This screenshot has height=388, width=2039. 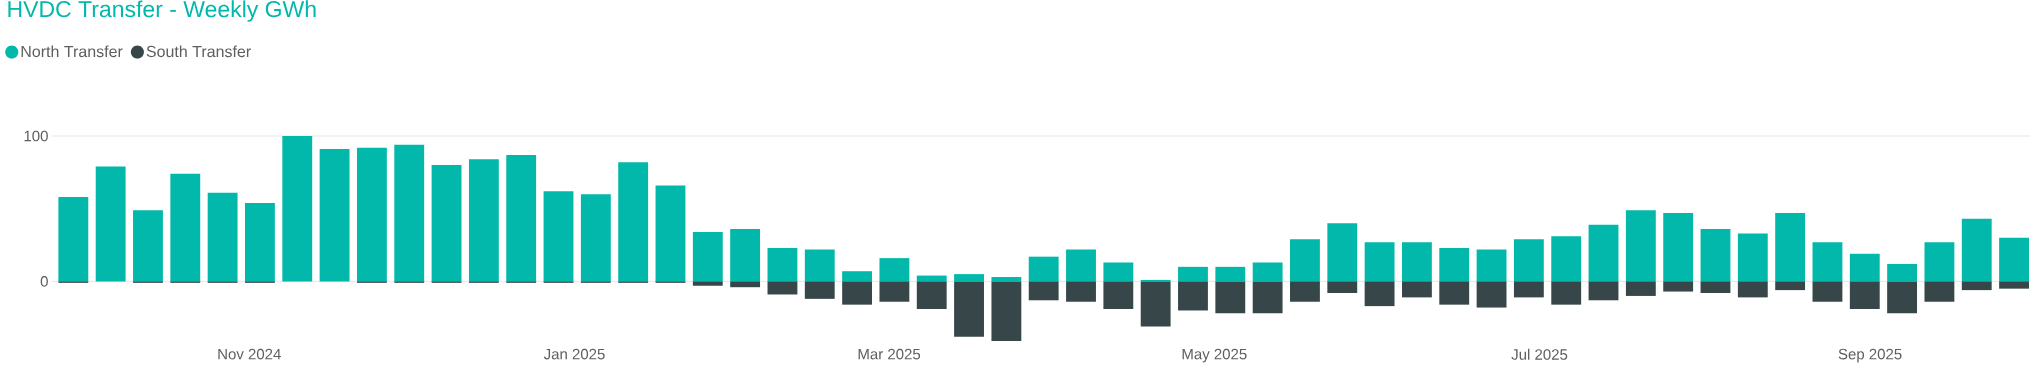 What do you see at coordinates (889, 354) in the screenshot?
I see `x-tick-label: Mar 2025` at bounding box center [889, 354].